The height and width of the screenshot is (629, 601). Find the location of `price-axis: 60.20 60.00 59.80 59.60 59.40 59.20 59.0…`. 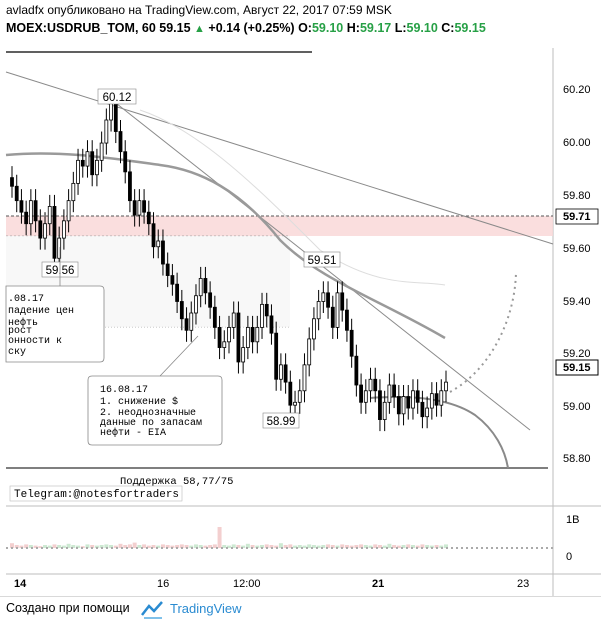

price-axis: 60.20 60.00 59.80 59.60 59.40 59.20 59.0… is located at coordinates (577, 274).